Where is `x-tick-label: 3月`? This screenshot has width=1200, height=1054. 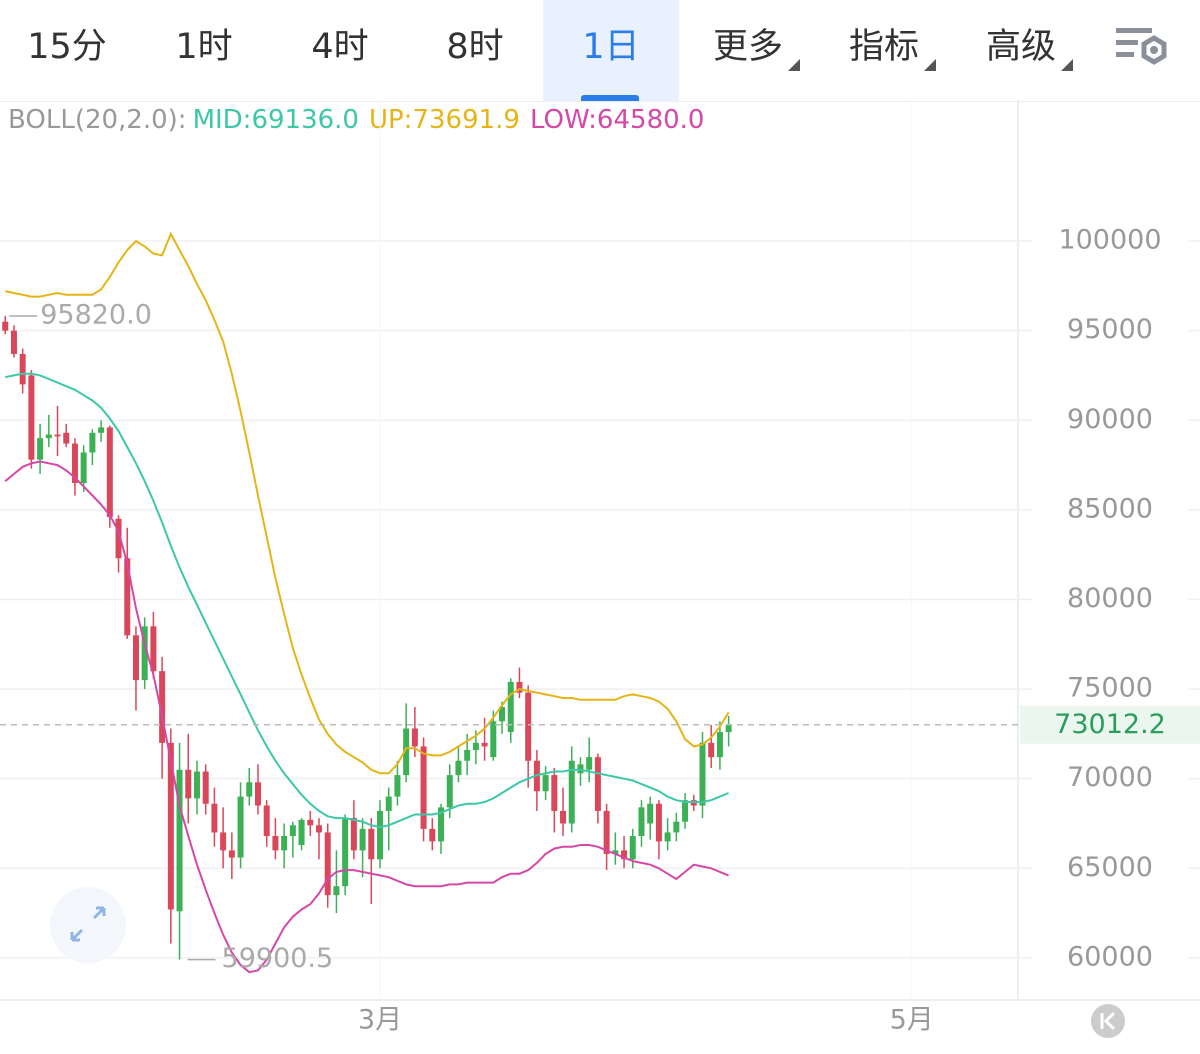 x-tick-label: 3月 is located at coordinates (380, 1020).